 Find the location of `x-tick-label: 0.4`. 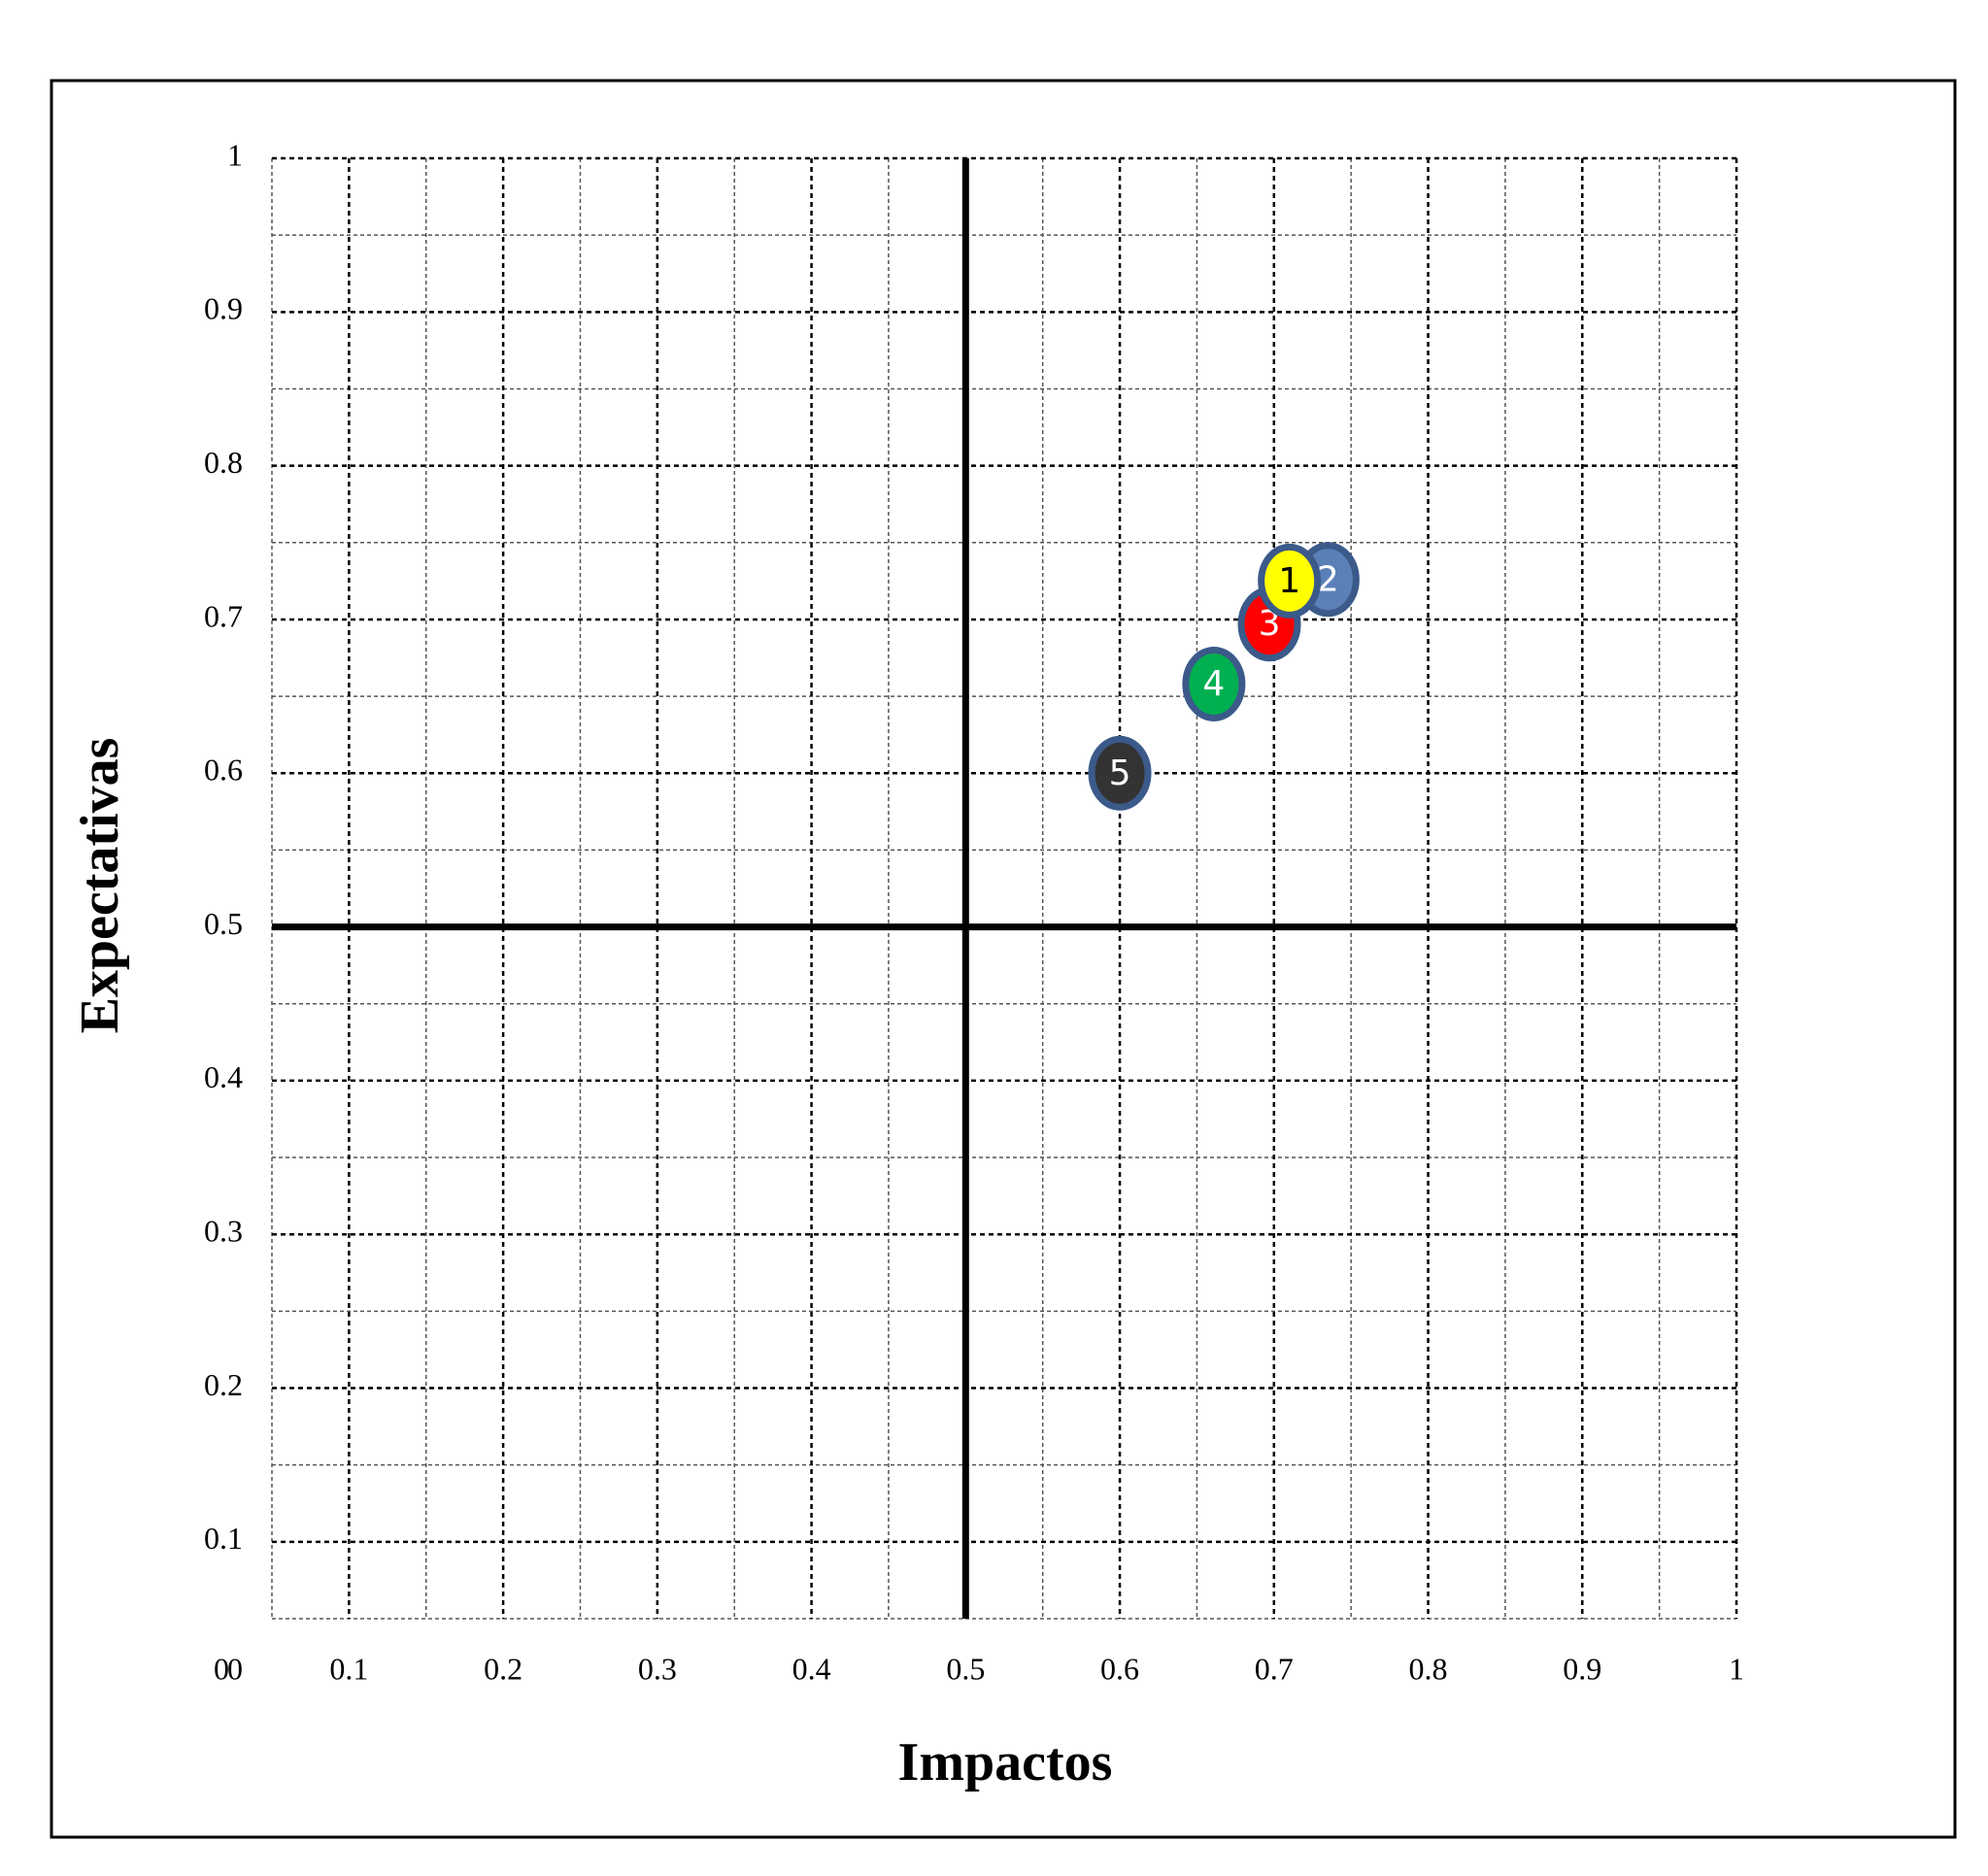

x-tick-label: 0.4 is located at coordinates (811, 1669).